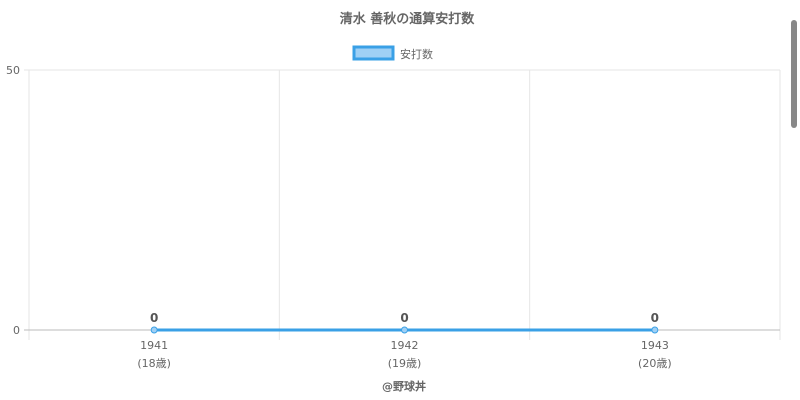 The width and height of the screenshot is (800, 400). What do you see at coordinates (154, 363) in the screenshot?
I see `x-tick-sublabel: (18歳)` at bounding box center [154, 363].